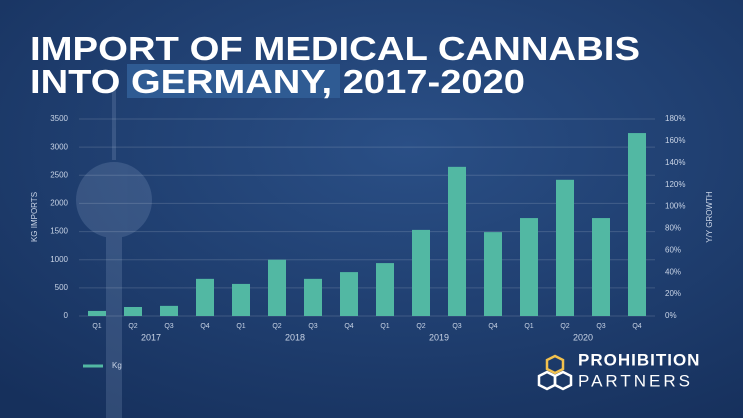 This screenshot has width=743, height=418. What do you see at coordinates (675, 184) in the screenshot?
I see `y2-tick-label: 120%` at bounding box center [675, 184].